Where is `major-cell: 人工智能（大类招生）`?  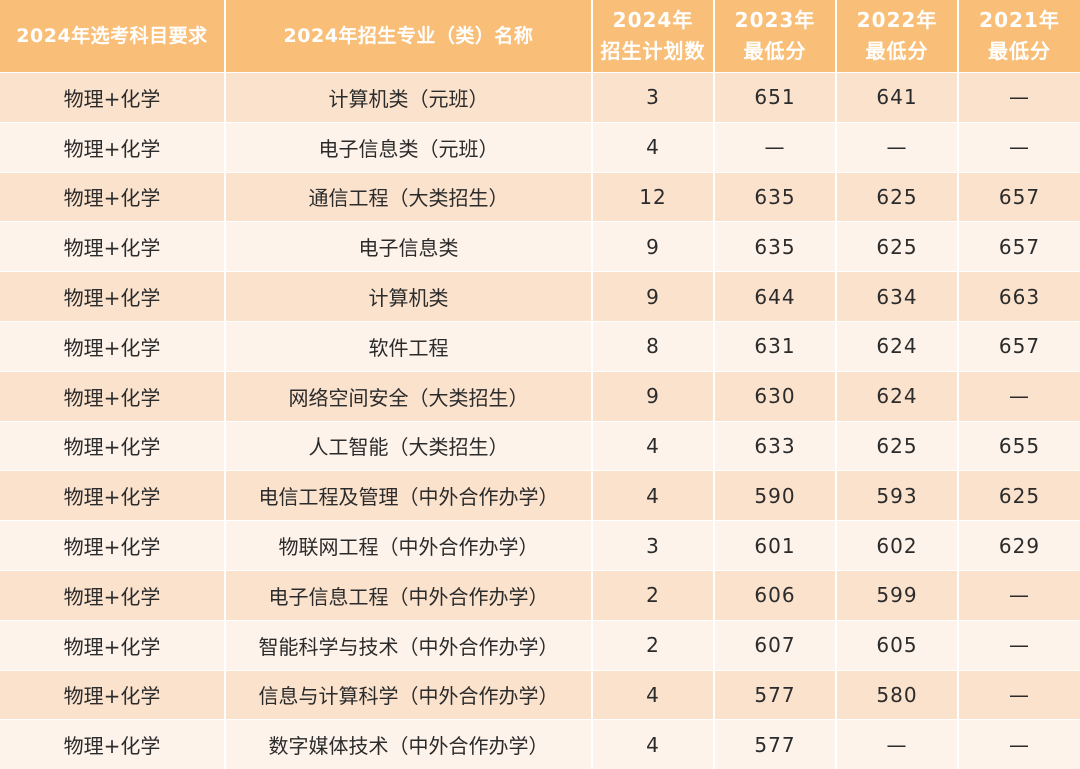 major-cell: 人工智能（大类招生） is located at coordinates (408, 446).